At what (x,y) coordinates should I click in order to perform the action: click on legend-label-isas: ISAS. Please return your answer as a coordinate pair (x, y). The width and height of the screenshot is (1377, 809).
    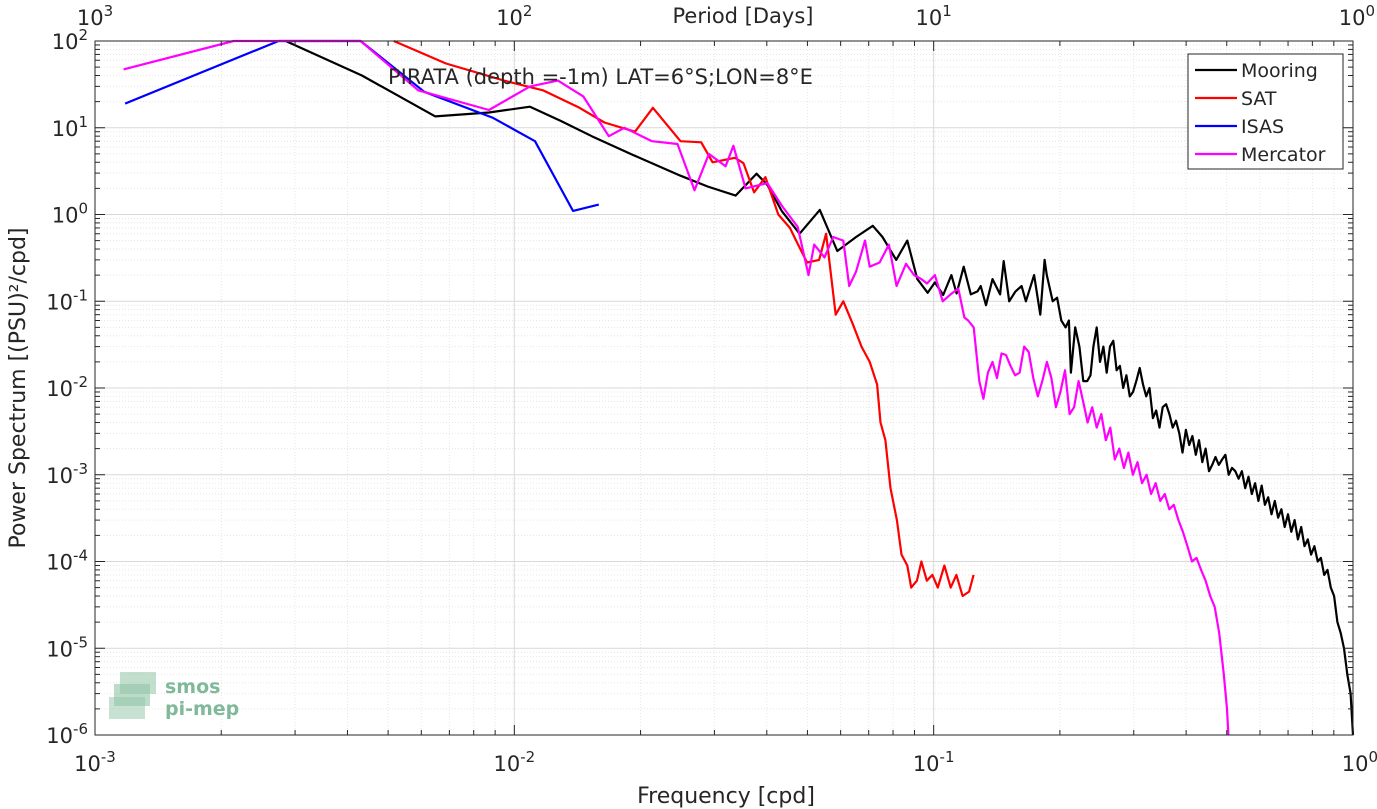
    Looking at the image, I should click on (1262, 127).